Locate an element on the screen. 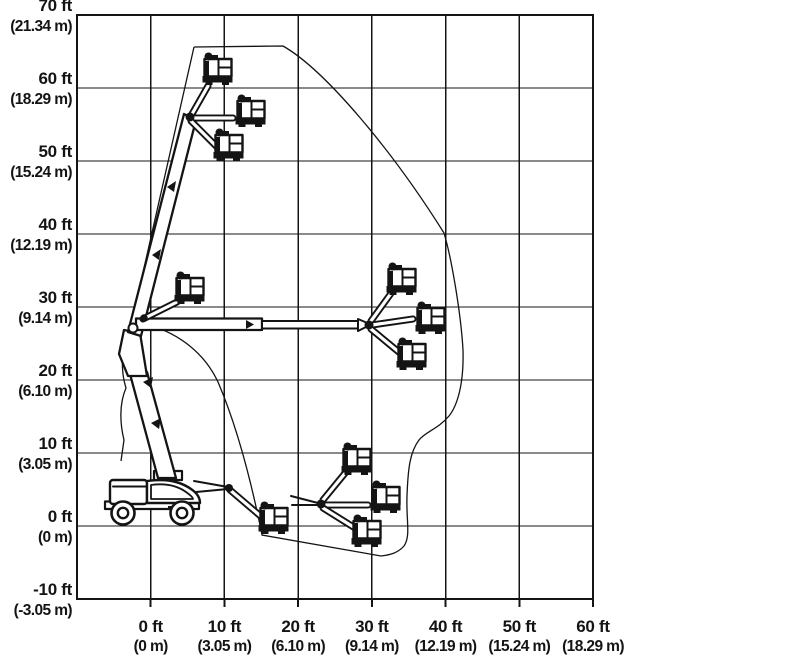  x-axis-label-m: (12.19 m) is located at coordinates (446, 646).